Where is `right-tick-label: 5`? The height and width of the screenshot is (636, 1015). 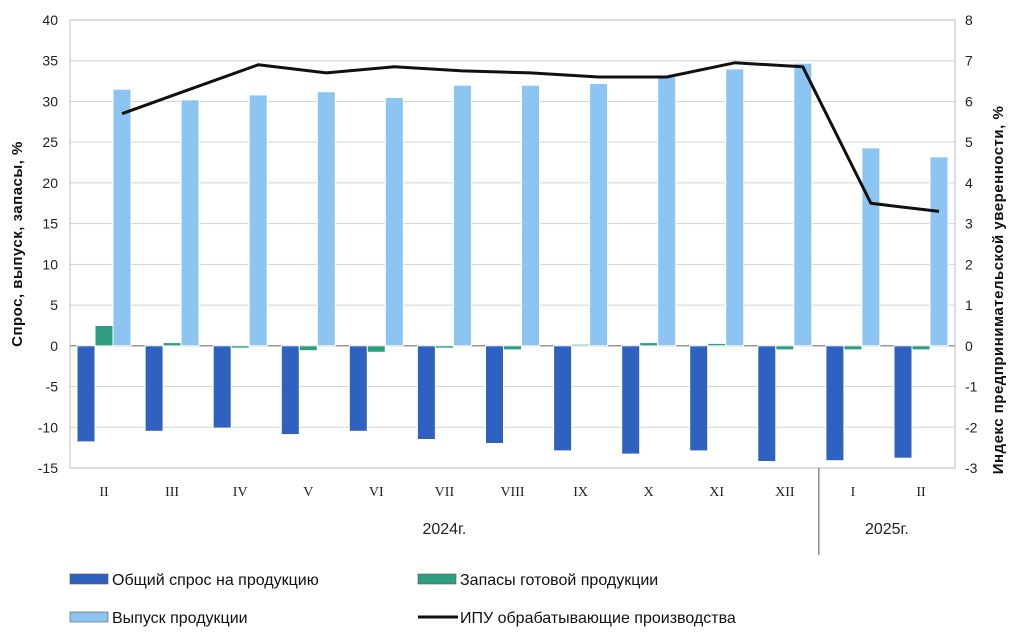
right-tick-label: 5 is located at coordinates (969, 142).